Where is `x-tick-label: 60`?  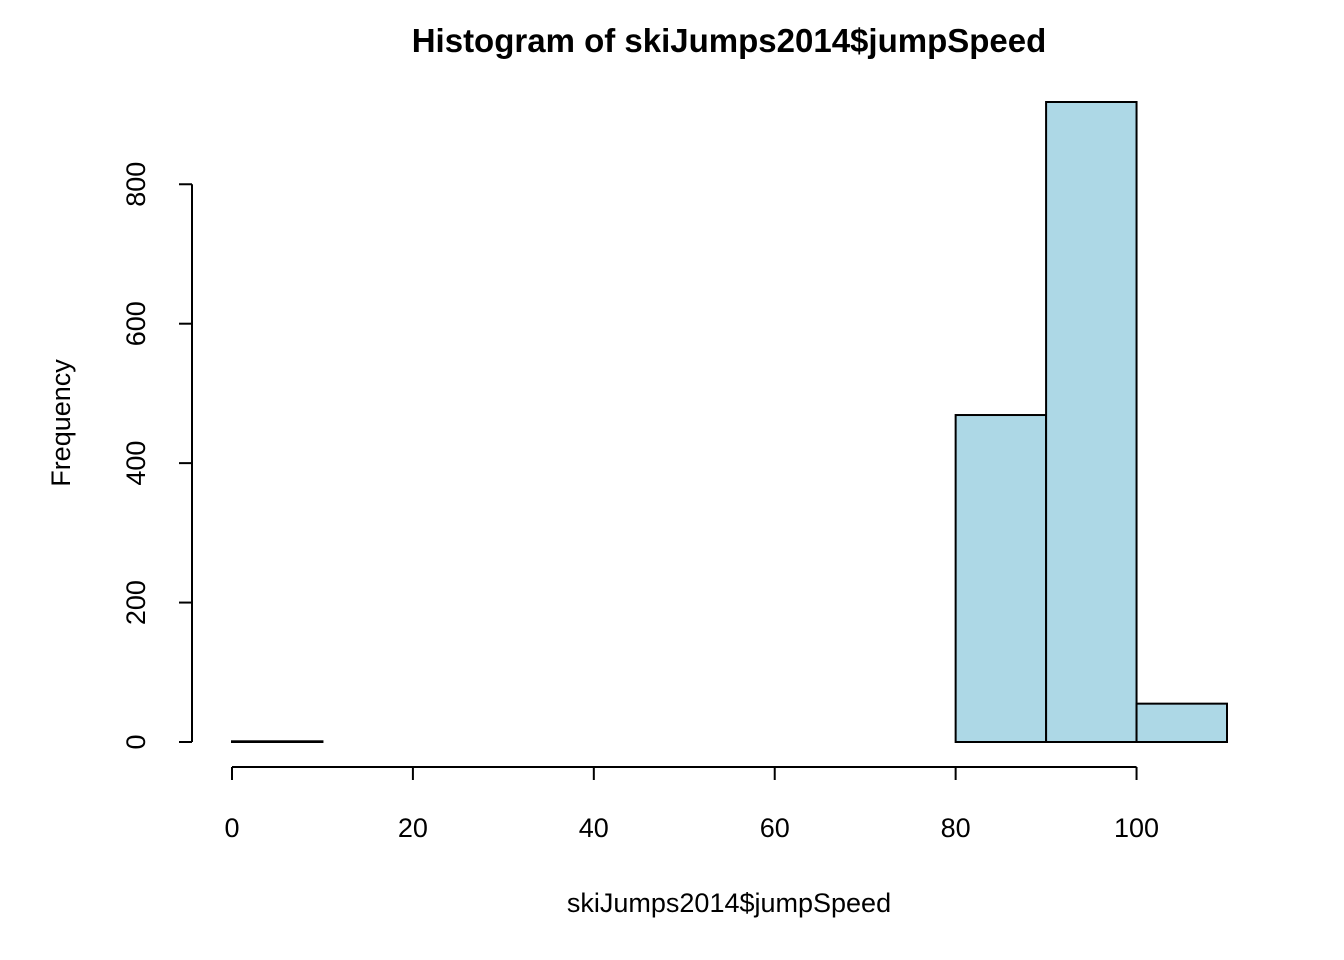 x-tick-label: 60 is located at coordinates (775, 828).